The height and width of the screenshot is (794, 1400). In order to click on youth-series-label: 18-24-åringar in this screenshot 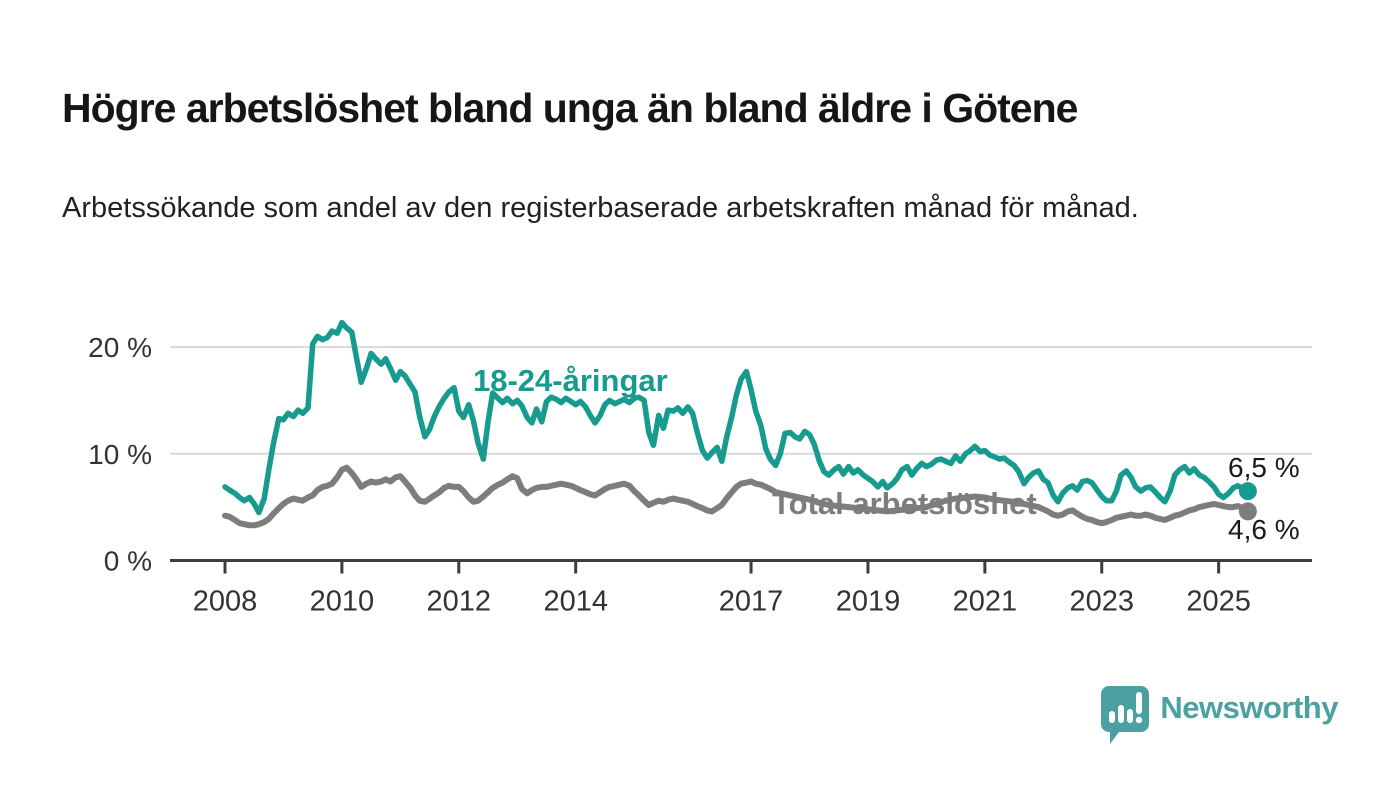, I will do `click(570, 380)`.